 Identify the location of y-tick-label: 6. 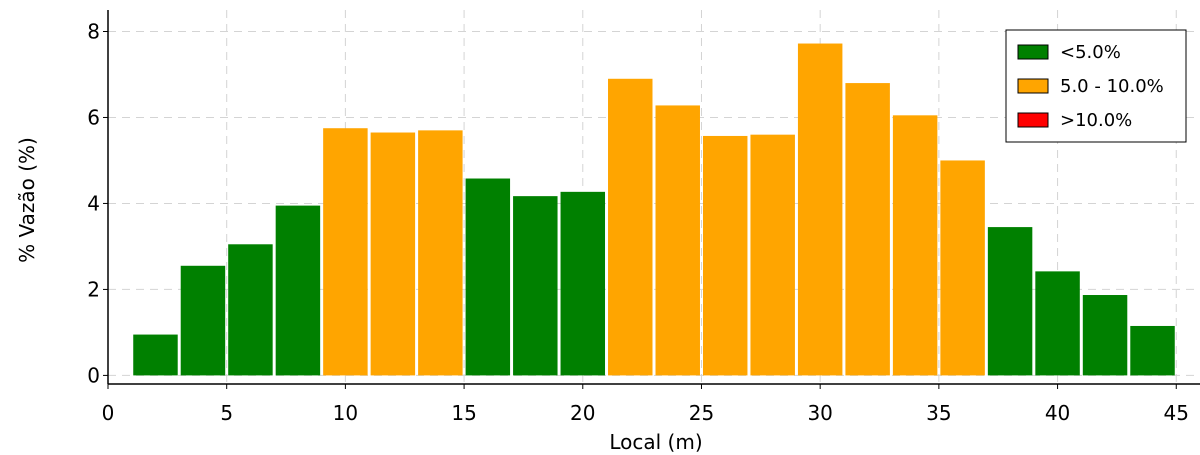
(93, 117).